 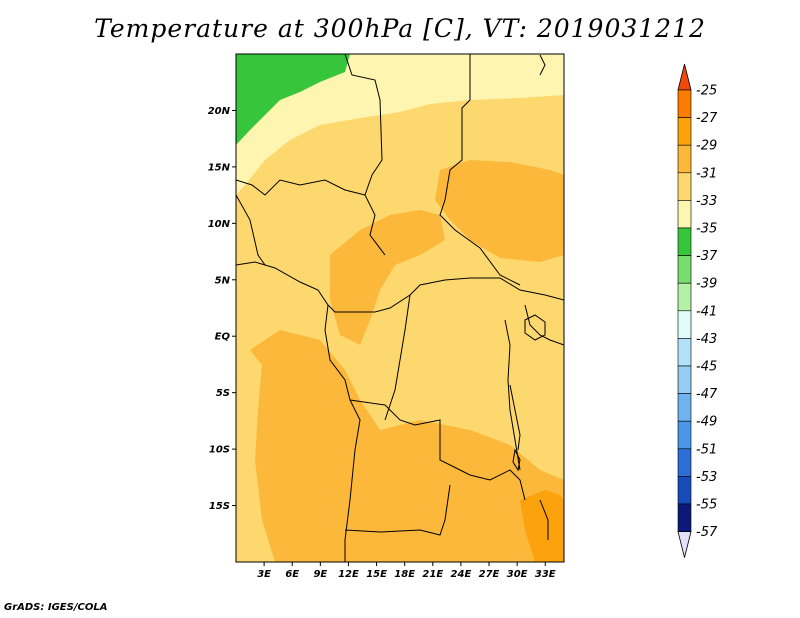 I want to click on colorbar-label: -39, so click(x=706, y=284).